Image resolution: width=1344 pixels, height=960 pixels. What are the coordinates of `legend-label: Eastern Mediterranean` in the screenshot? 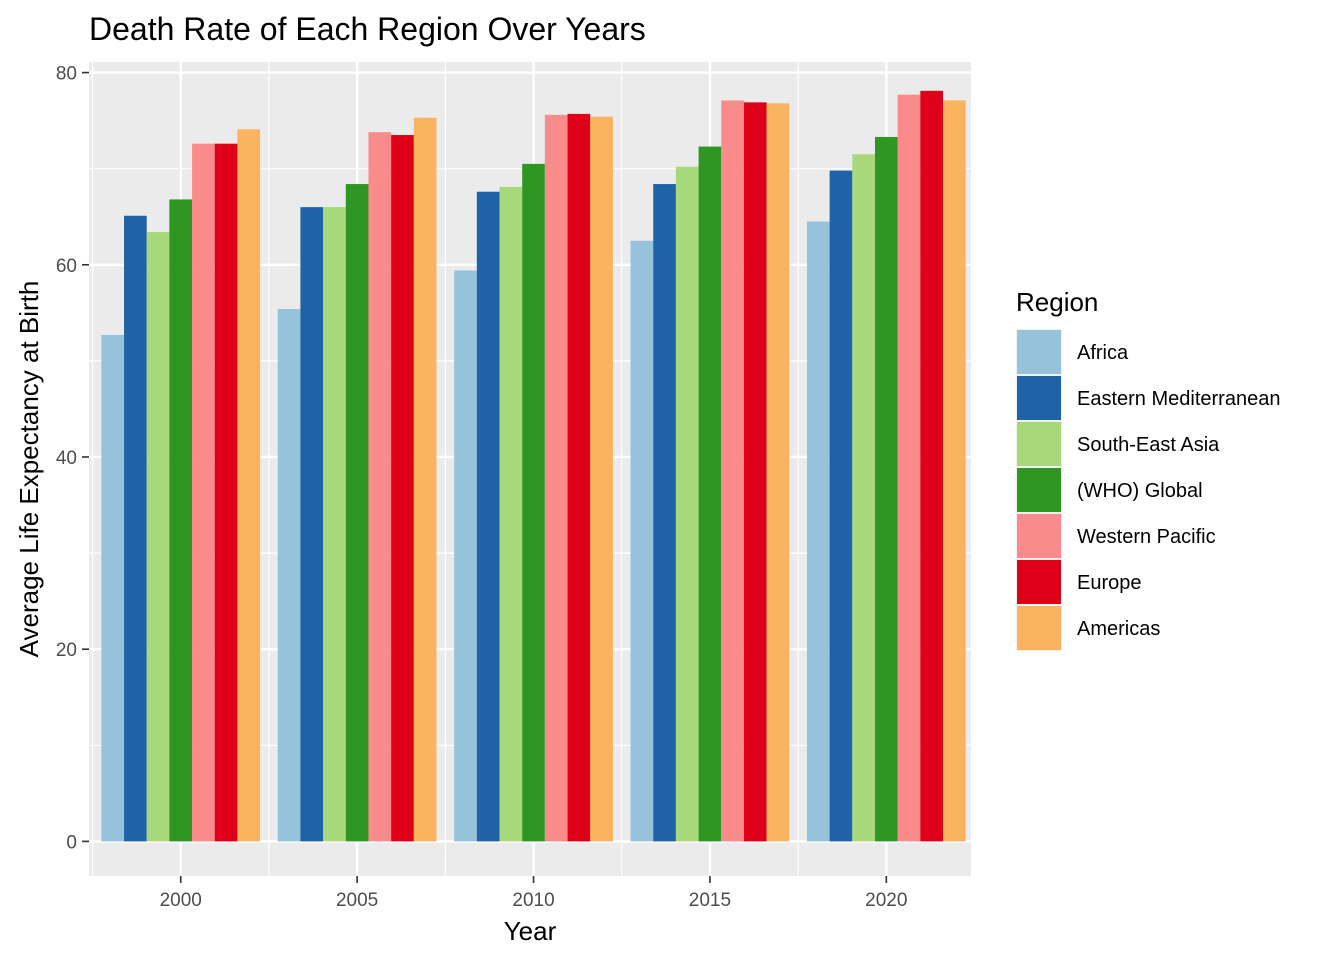 It's located at (1178, 399).